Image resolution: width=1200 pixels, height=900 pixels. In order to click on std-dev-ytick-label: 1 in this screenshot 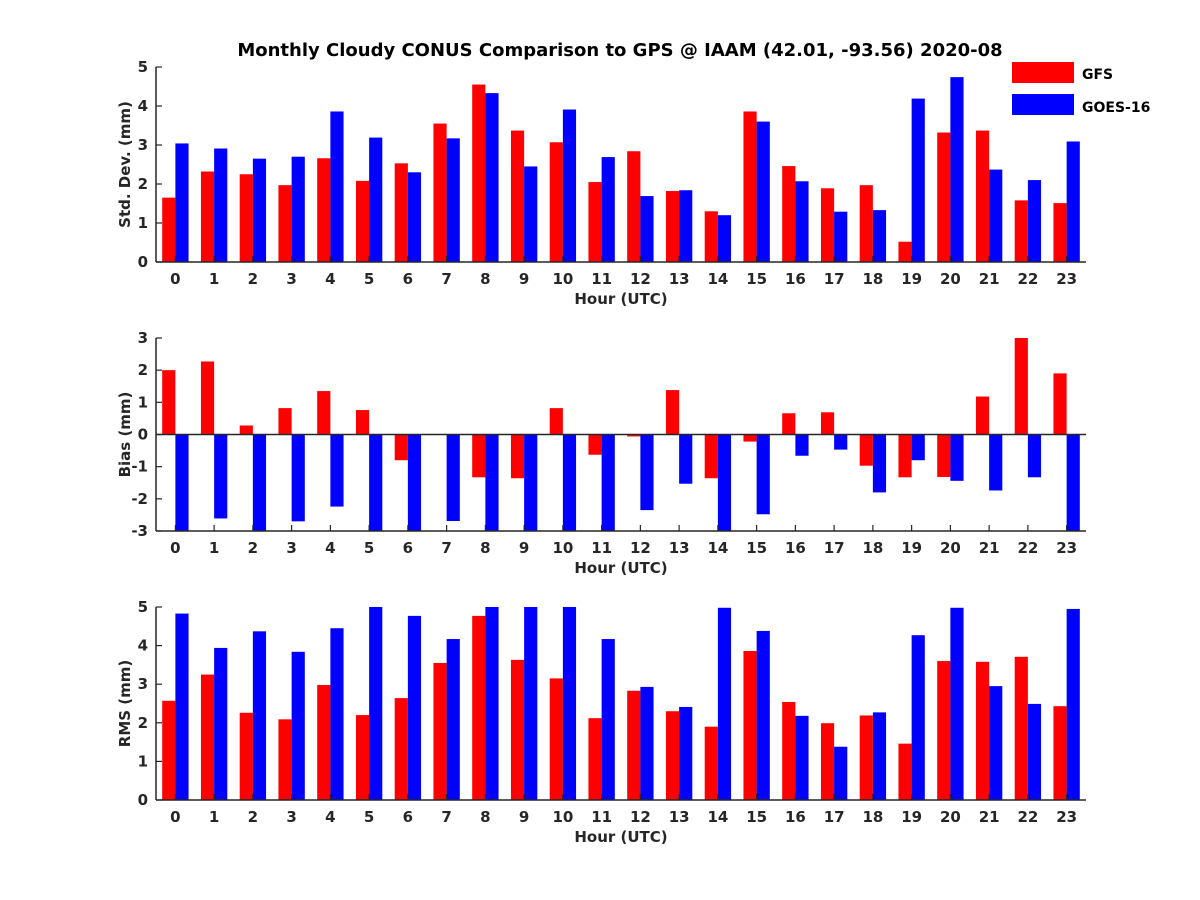, I will do `click(143, 223)`.